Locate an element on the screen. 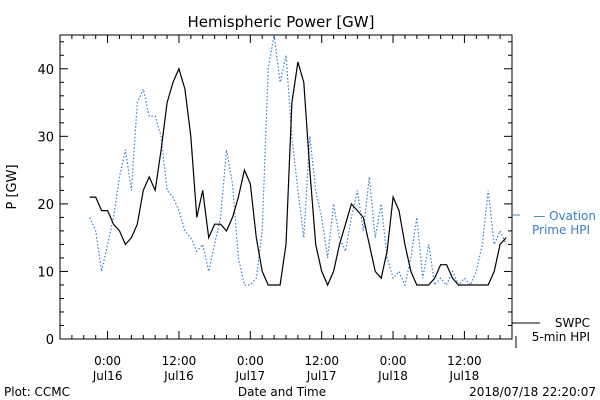 Image resolution: width=600 pixels, height=400 pixels. chart-title: Hemispheric Power [GW] is located at coordinates (281, 22).